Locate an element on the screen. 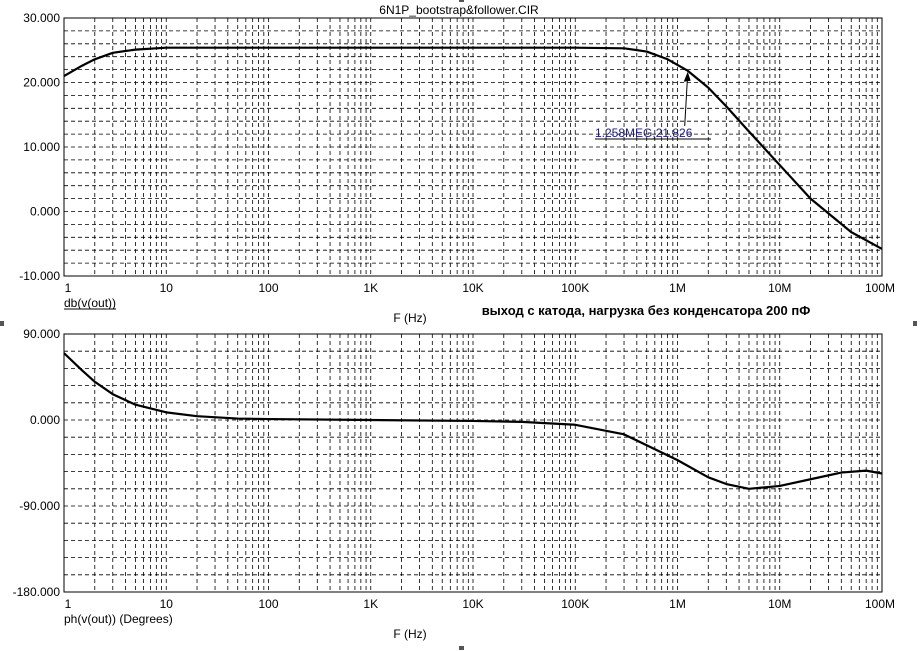 Image resolution: width=920 pixels, height=651 pixels. resize-handle-right is located at coordinates (915, 323).